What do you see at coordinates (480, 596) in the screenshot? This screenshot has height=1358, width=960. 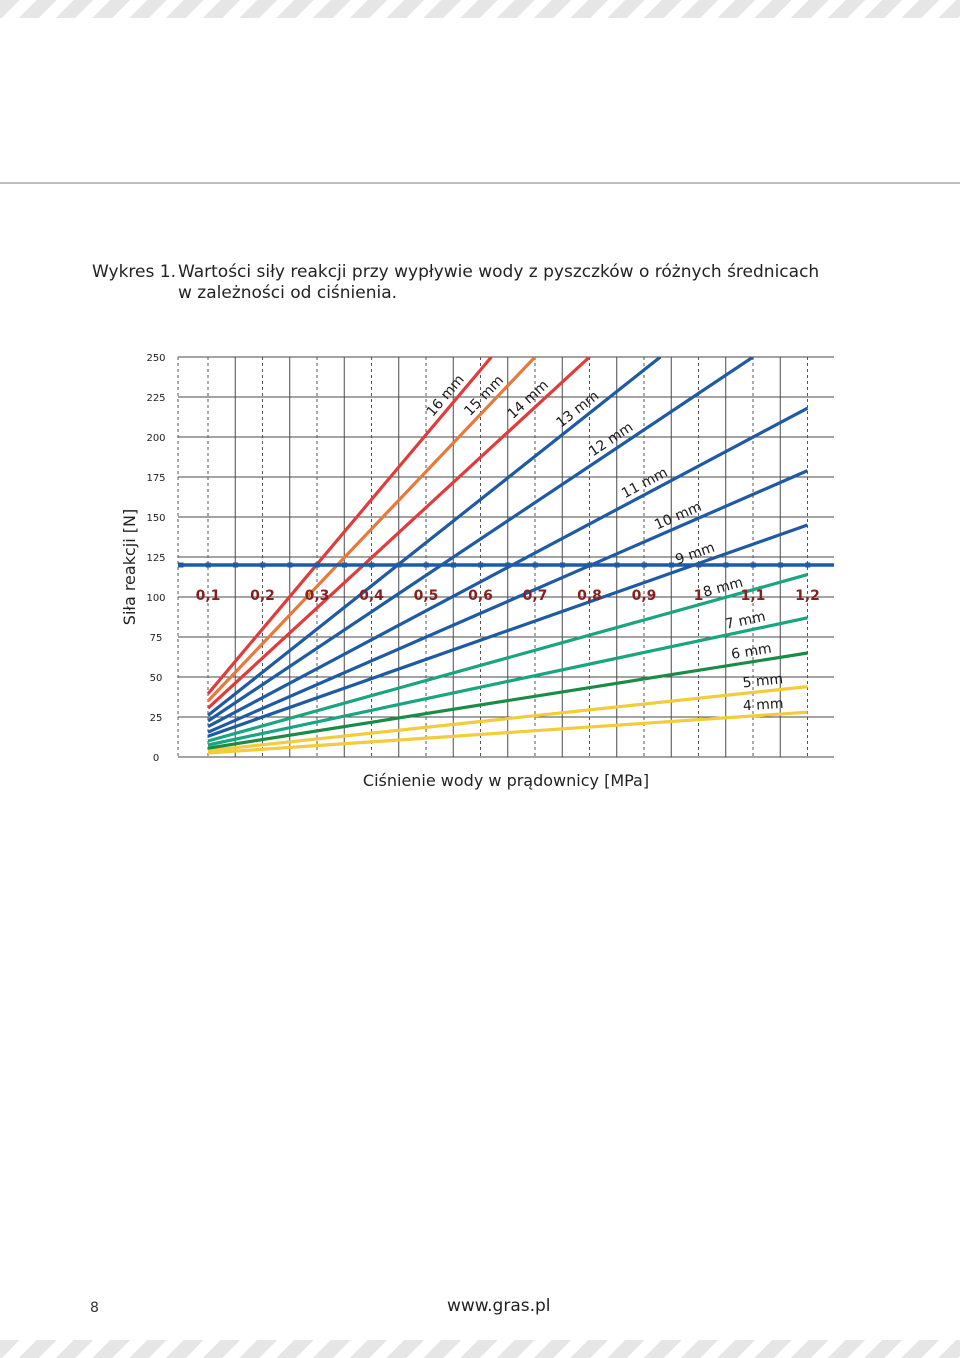 I see `x-tick-label: 0,6` at bounding box center [480, 596].